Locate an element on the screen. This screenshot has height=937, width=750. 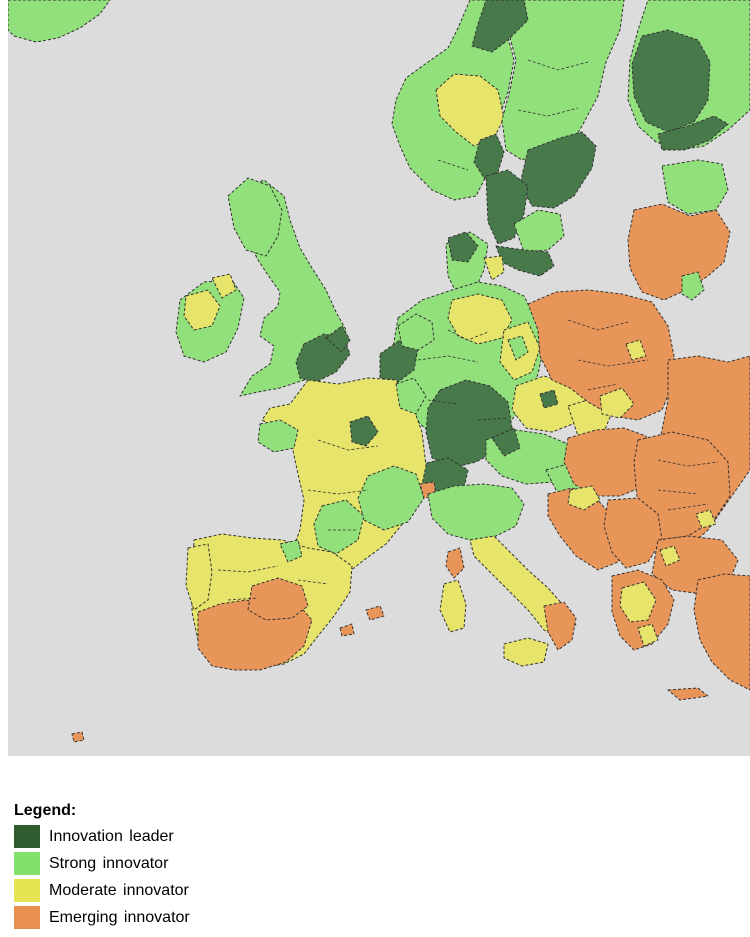
border-lines-poland is located at coordinates (608, 355).